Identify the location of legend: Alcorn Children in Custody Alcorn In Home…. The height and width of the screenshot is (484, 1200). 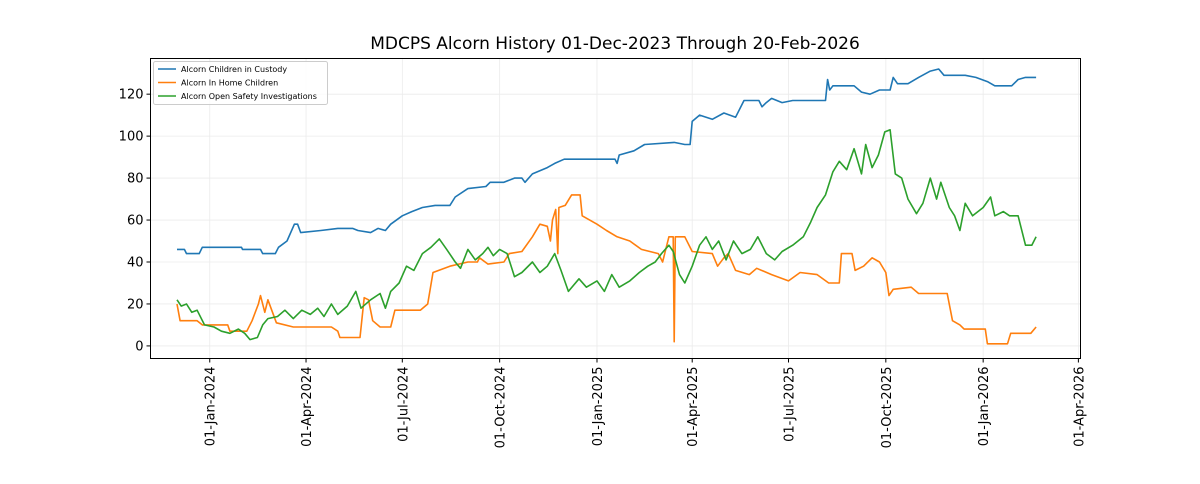
(240, 83).